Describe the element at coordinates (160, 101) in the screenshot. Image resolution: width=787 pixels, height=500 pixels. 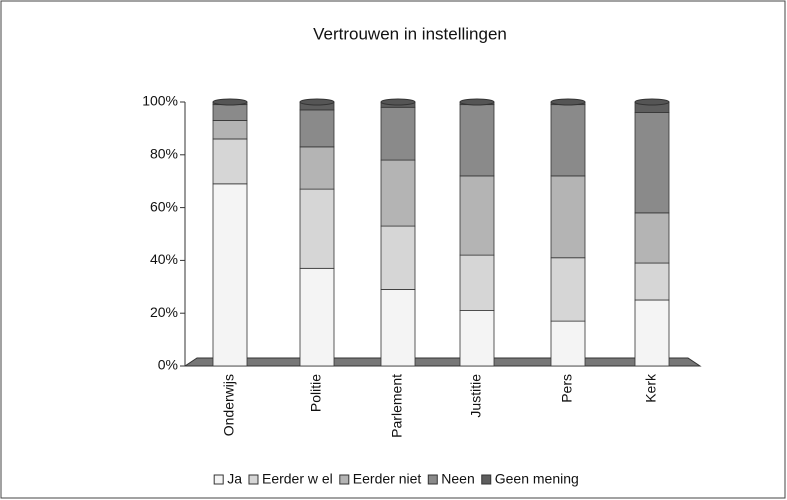
I see `y-tick-label: 100%` at that location.